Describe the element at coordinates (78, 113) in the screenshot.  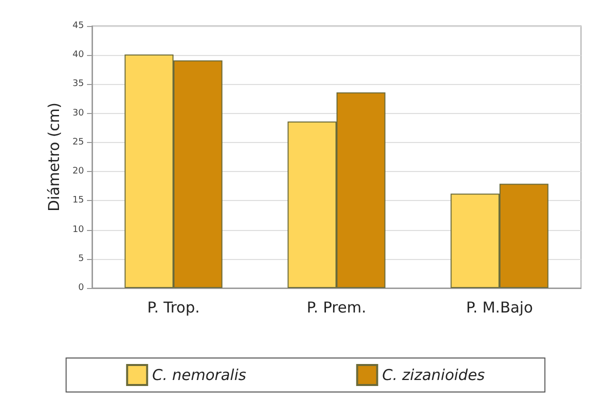
I see `y-tick-label: 30` at that location.